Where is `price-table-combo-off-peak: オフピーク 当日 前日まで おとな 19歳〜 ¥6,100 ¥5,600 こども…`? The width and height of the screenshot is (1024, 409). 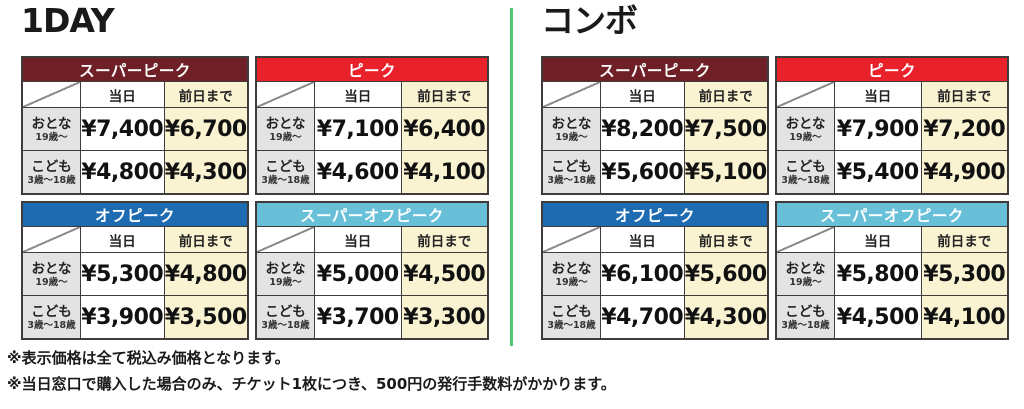 price-table-combo-off-peak: オフピーク 当日 前日まで おとな 19歳〜 ¥6,100 ¥5,600 こども… is located at coordinates (655, 270).